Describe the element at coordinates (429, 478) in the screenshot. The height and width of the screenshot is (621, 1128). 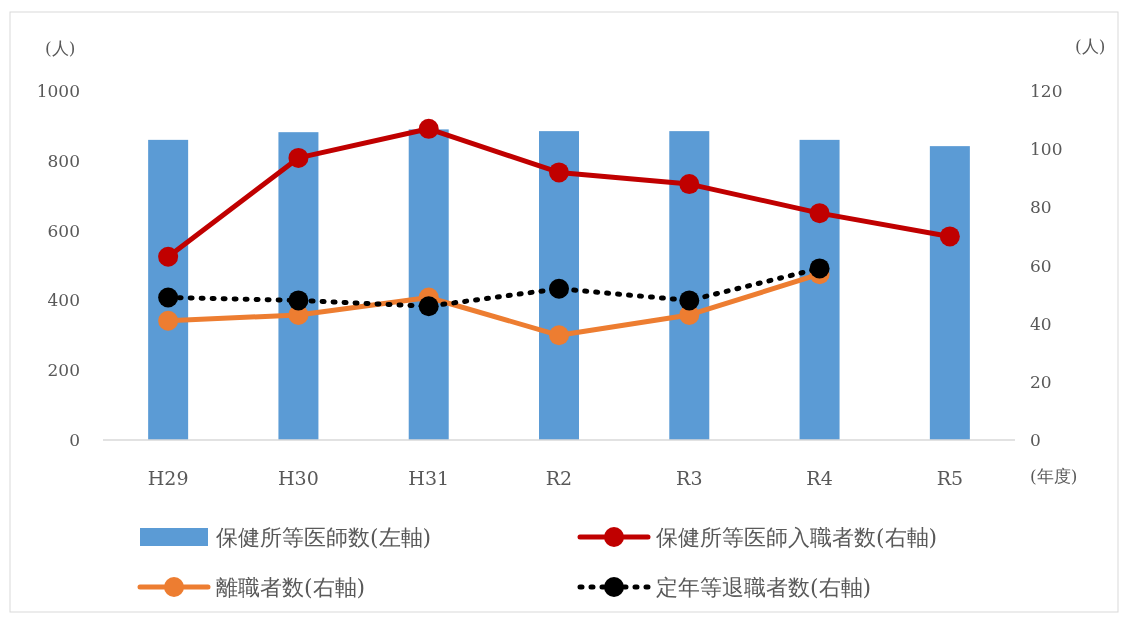
I see `x-tick-label: H31` at that location.